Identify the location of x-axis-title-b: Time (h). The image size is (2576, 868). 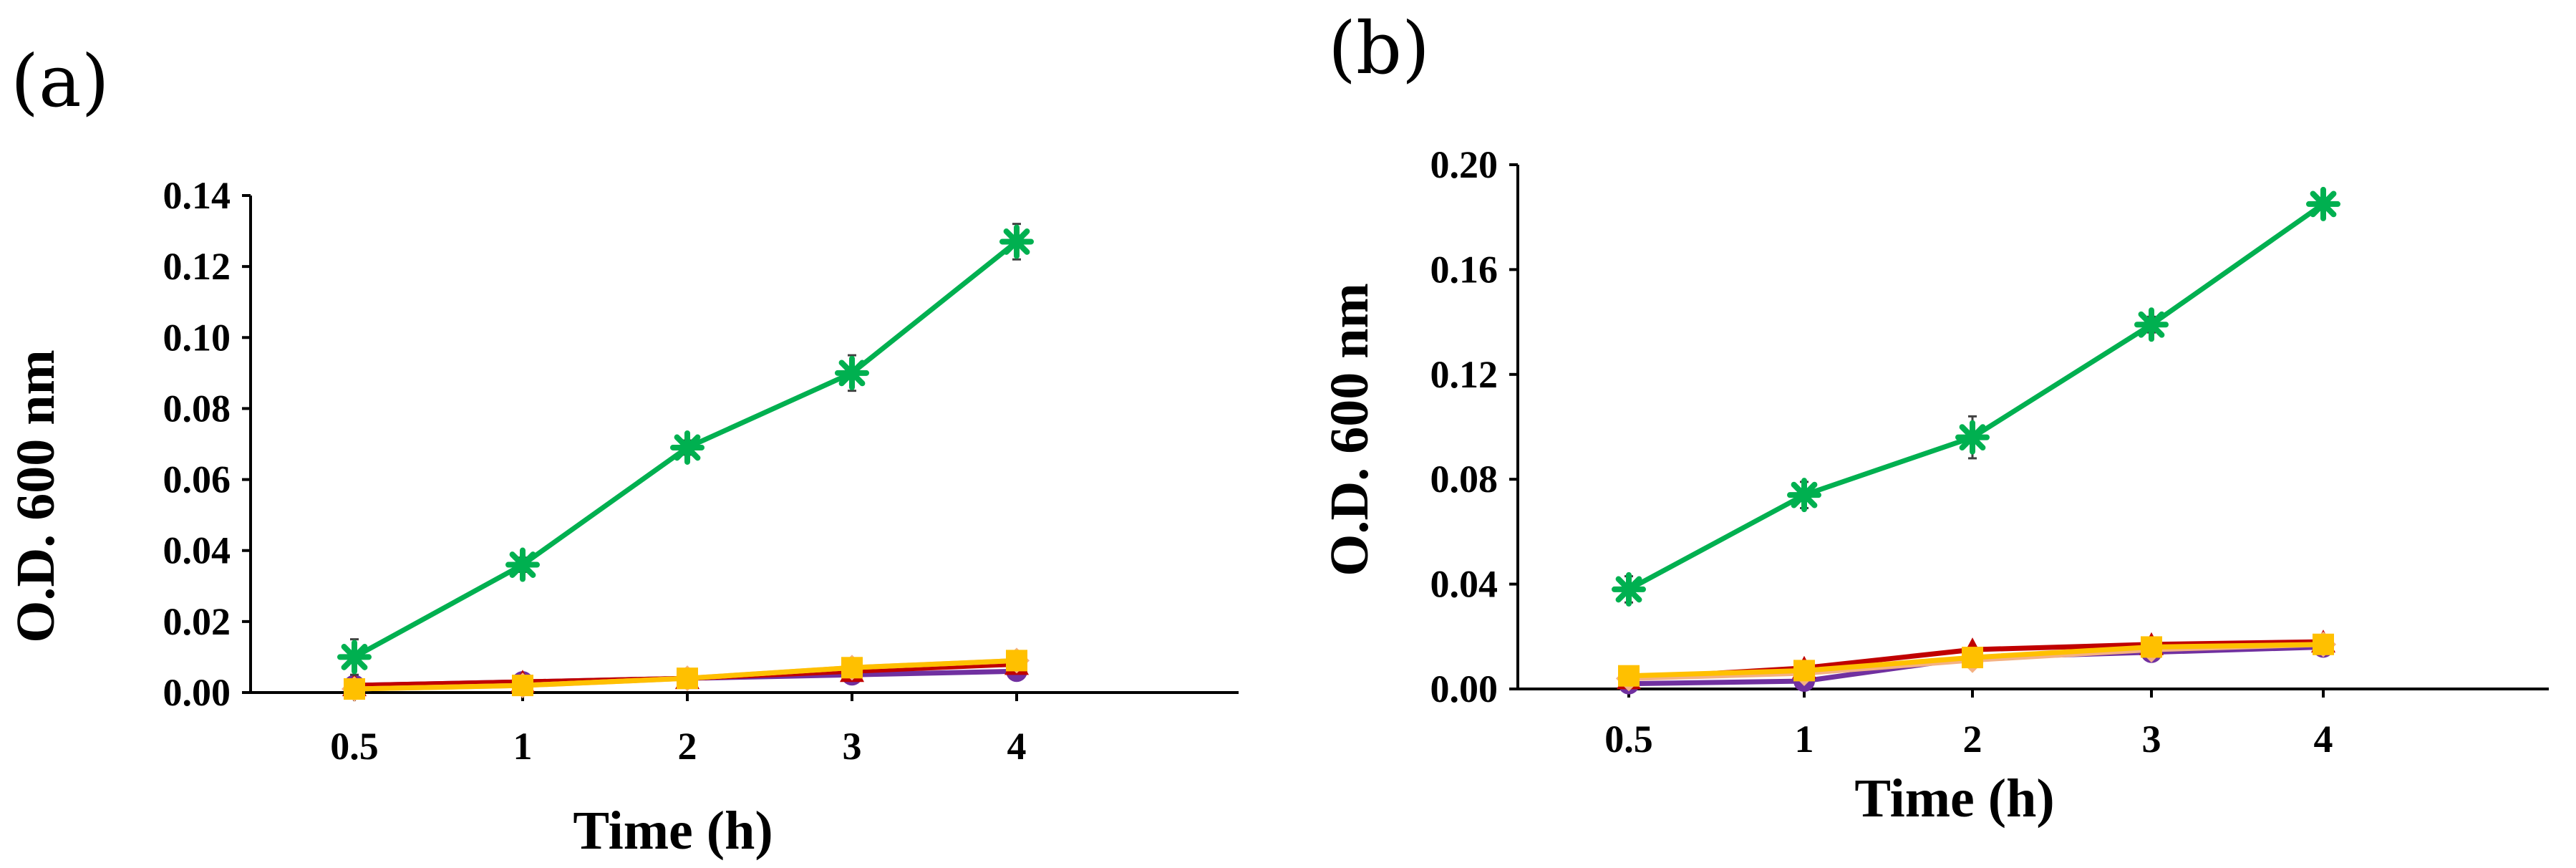
(1954, 799).